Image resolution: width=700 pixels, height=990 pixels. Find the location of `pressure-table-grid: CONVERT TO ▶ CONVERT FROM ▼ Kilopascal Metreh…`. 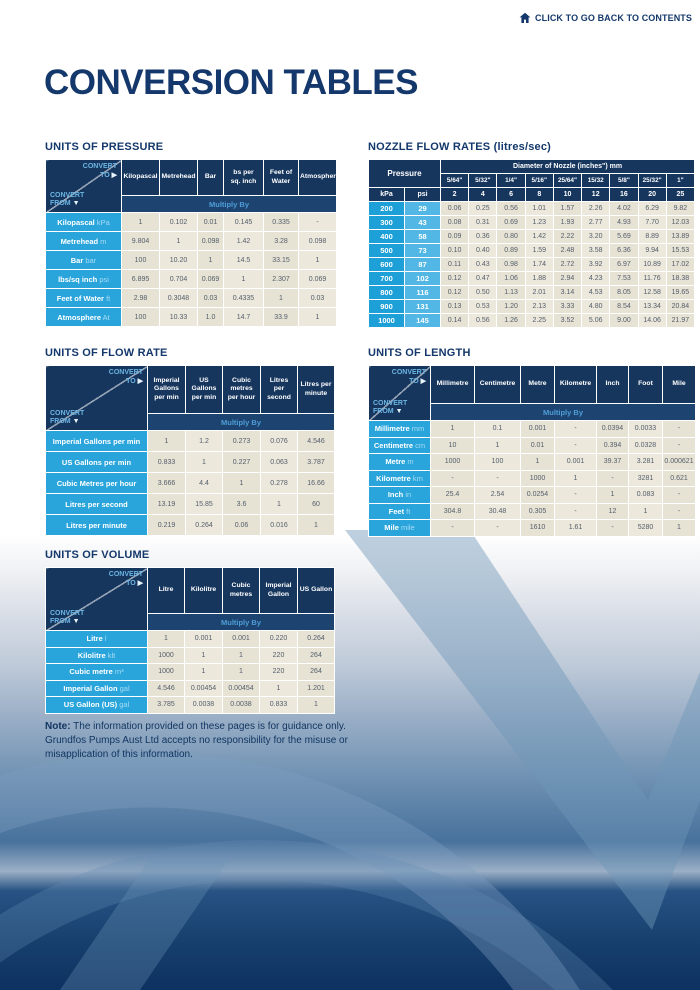

pressure-table-grid: CONVERT TO ▶ CONVERT FROM ▼ Kilopascal Metreh… is located at coordinates (191, 243).